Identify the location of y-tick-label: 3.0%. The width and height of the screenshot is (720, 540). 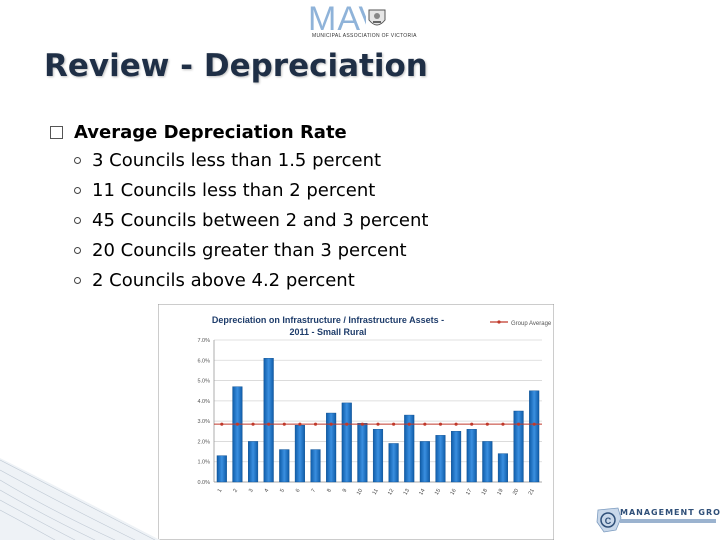
(203, 422).